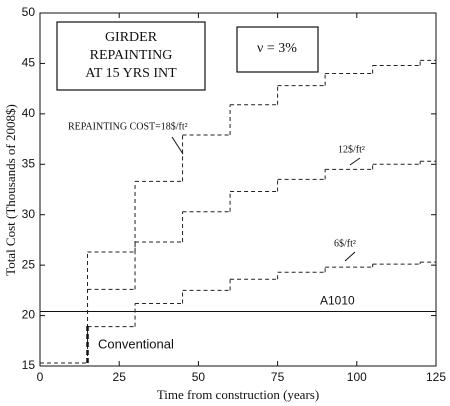 The height and width of the screenshot is (406, 450). What do you see at coordinates (29, 12) in the screenshot?
I see `y-tick-label: 50` at bounding box center [29, 12].